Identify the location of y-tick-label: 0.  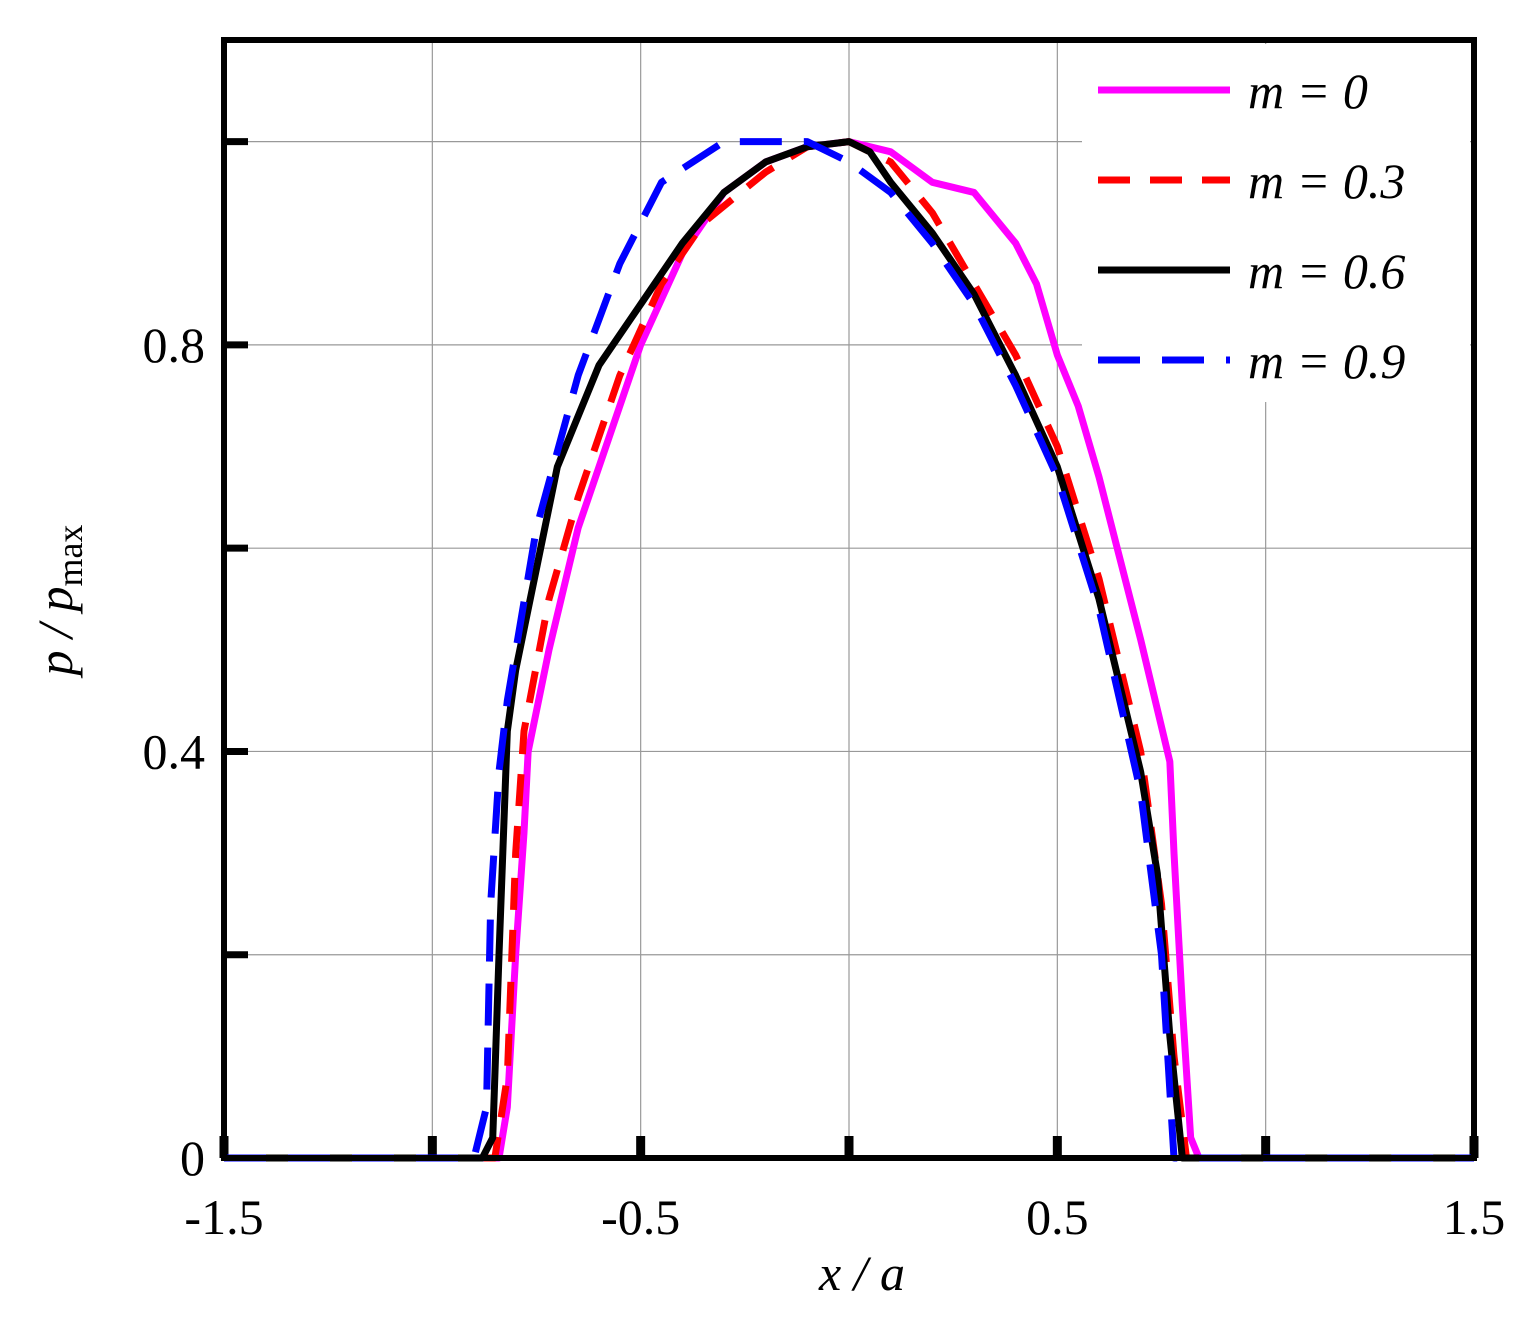
(192, 1158).